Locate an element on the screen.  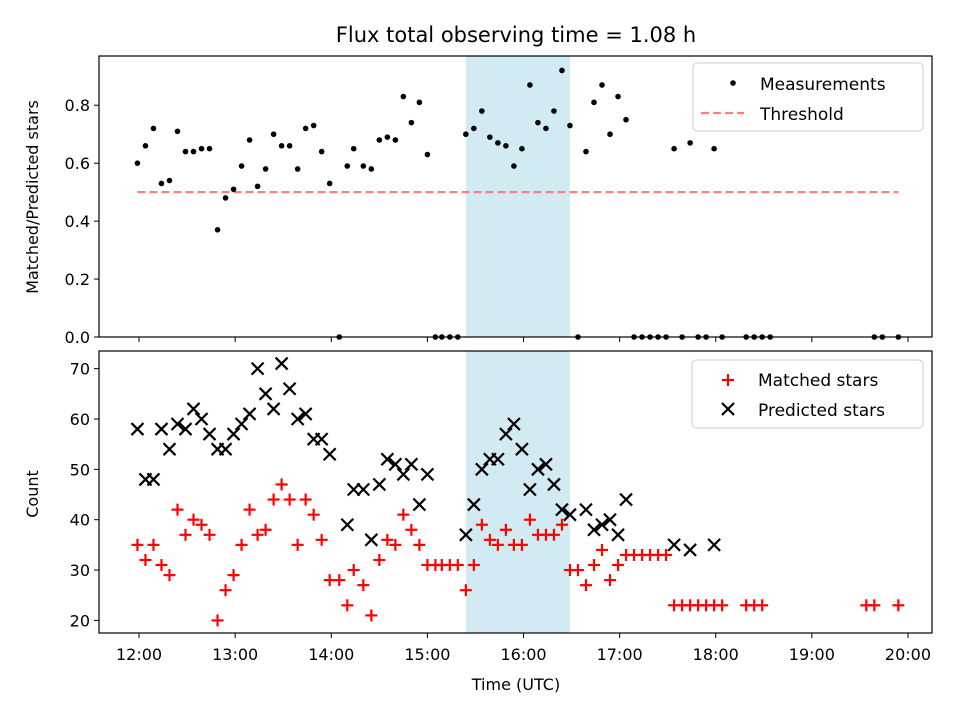
xtick-label: 18:00 is located at coordinates (716, 654).